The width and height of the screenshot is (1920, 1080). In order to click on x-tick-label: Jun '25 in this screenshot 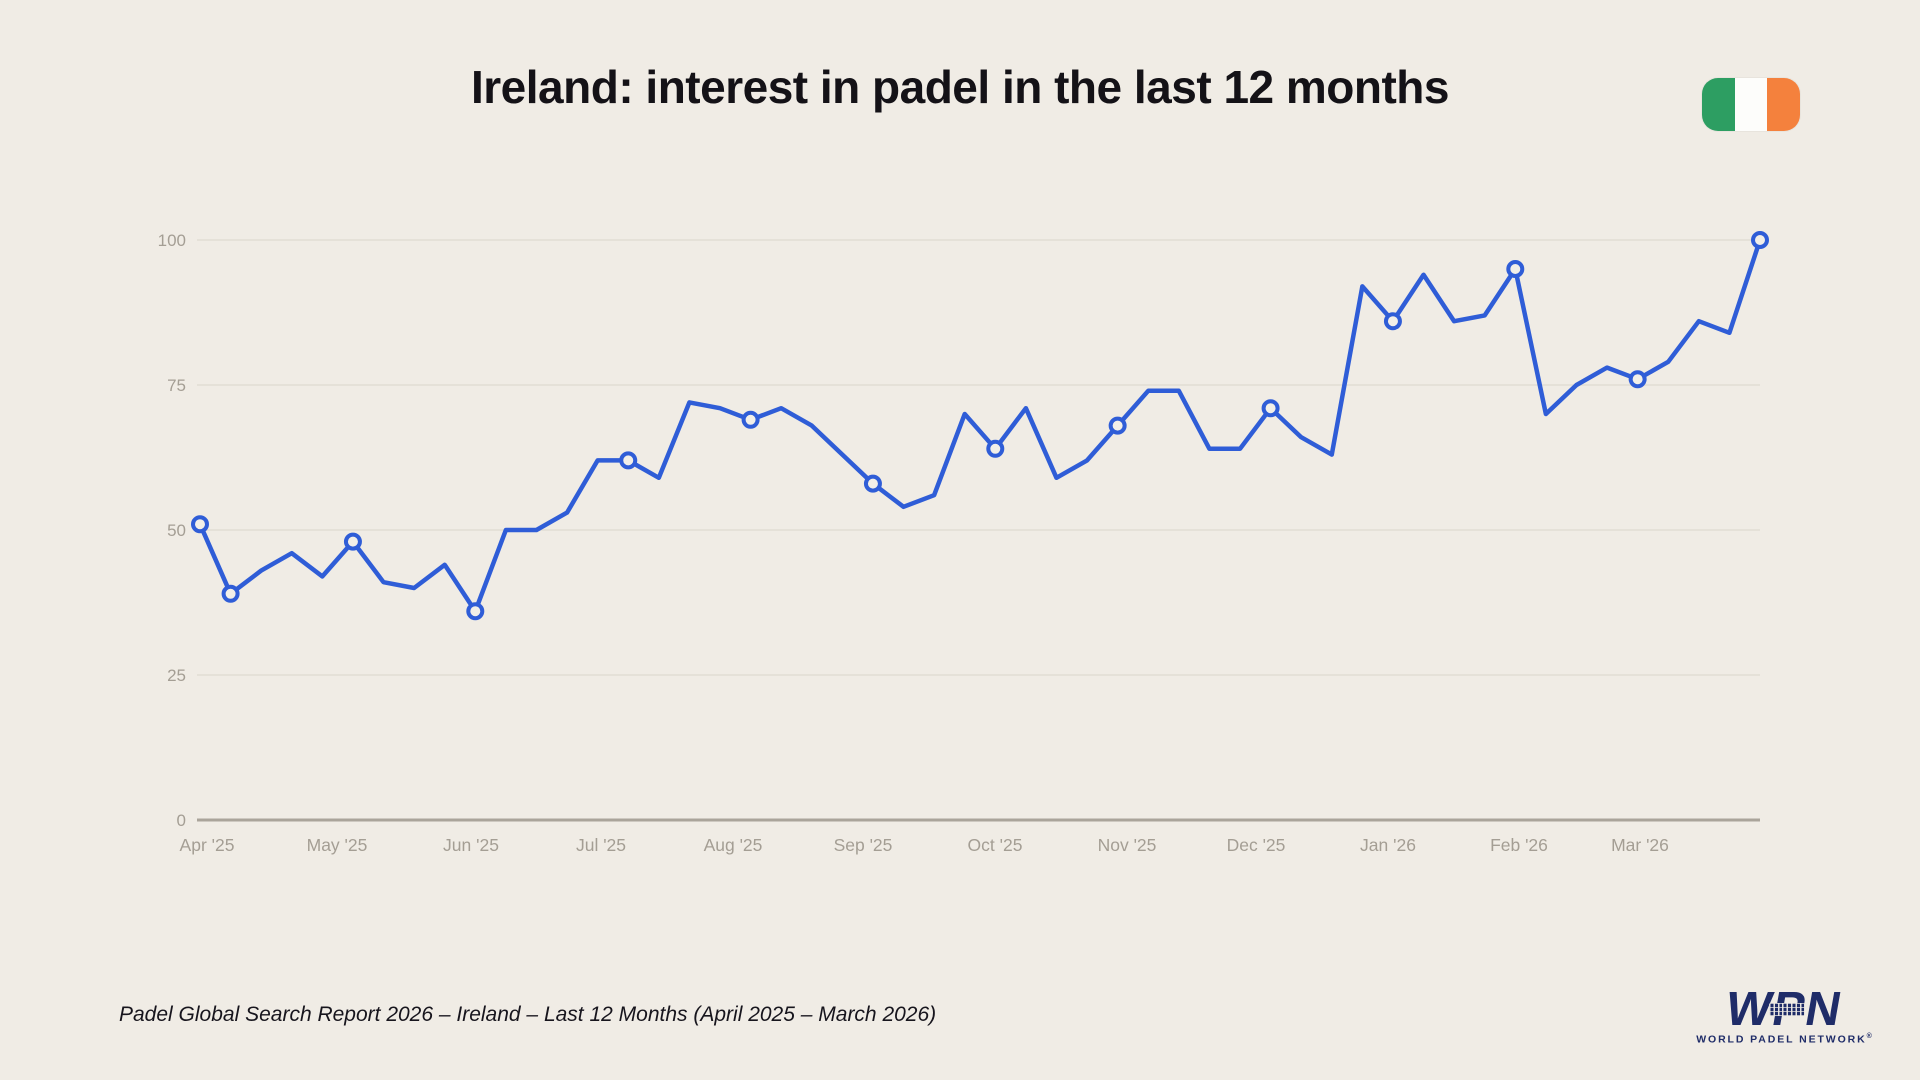, I will do `click(471, 845)`.